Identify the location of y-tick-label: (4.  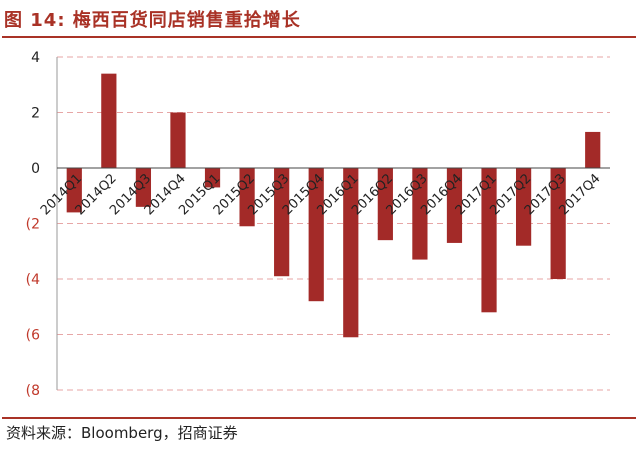
(33, 280).